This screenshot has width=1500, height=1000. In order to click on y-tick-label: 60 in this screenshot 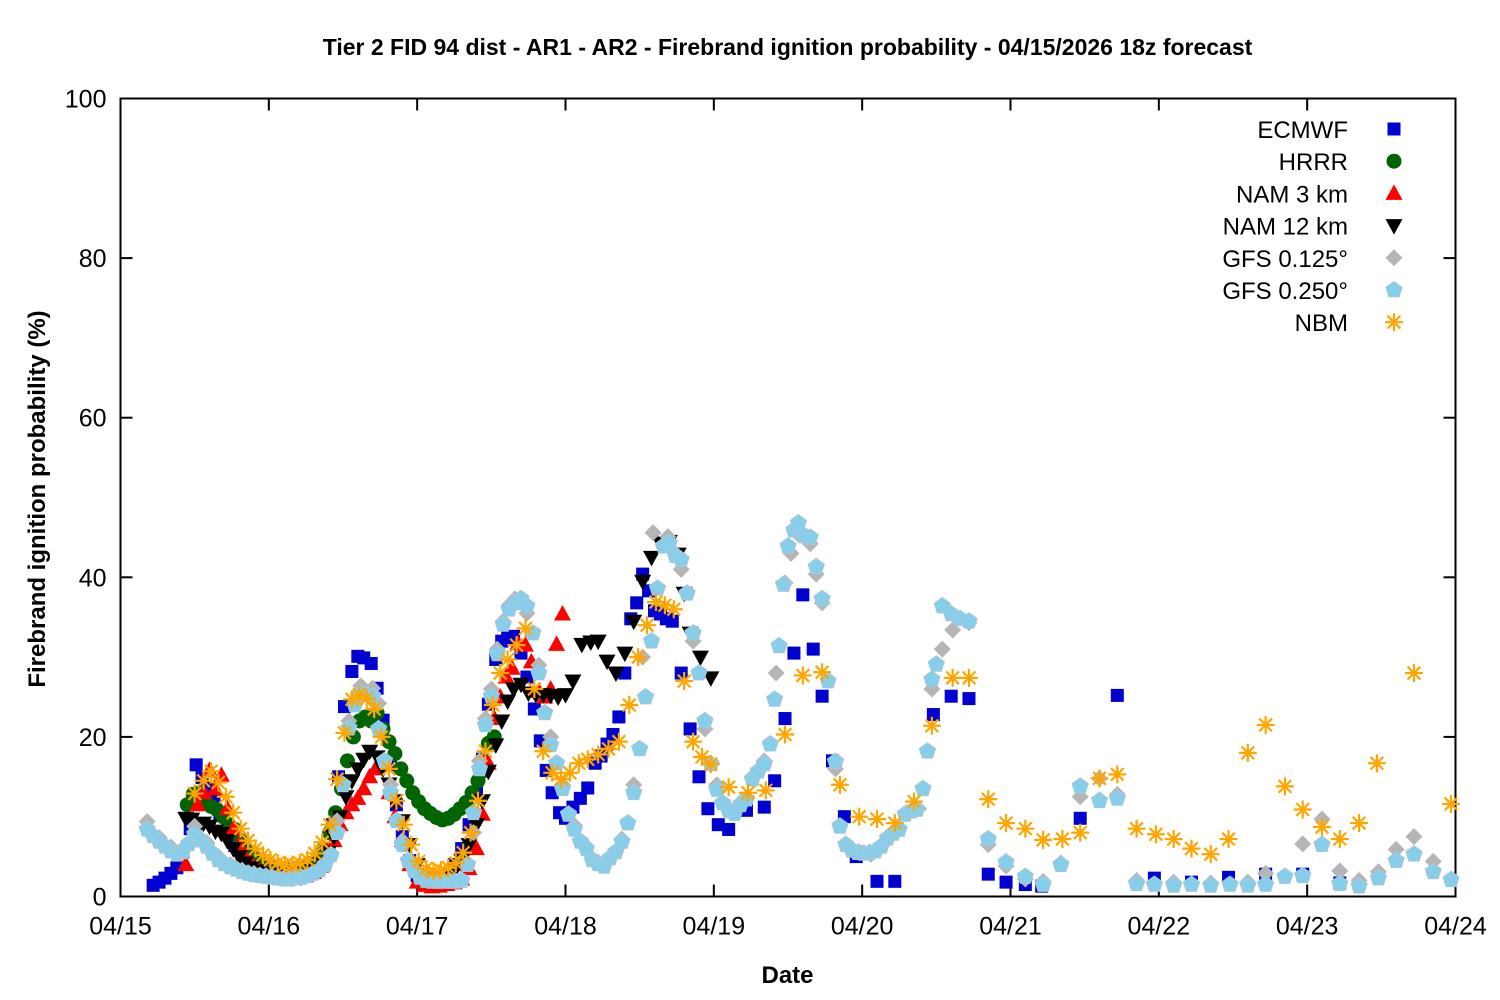, I will do `click(93, 419)`.